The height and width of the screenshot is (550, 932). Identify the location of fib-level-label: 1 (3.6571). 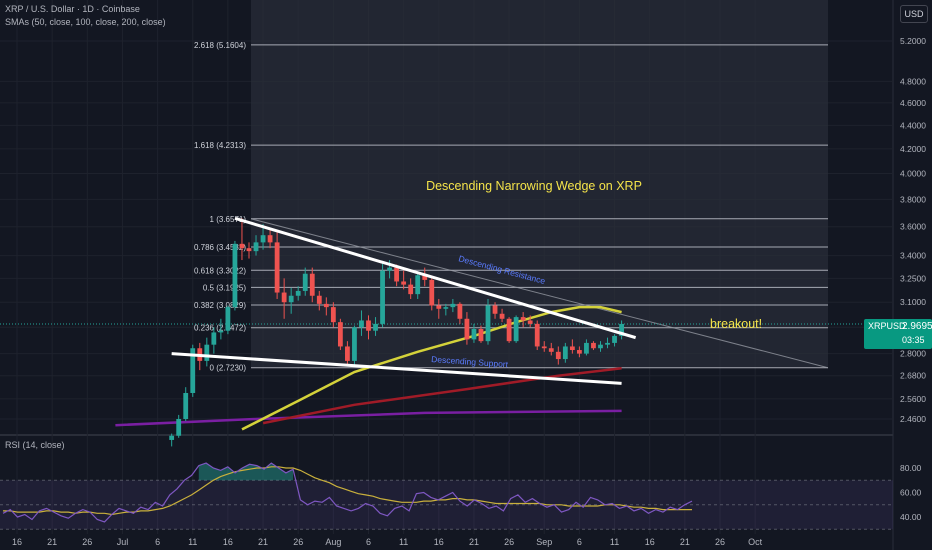
(228, 219).